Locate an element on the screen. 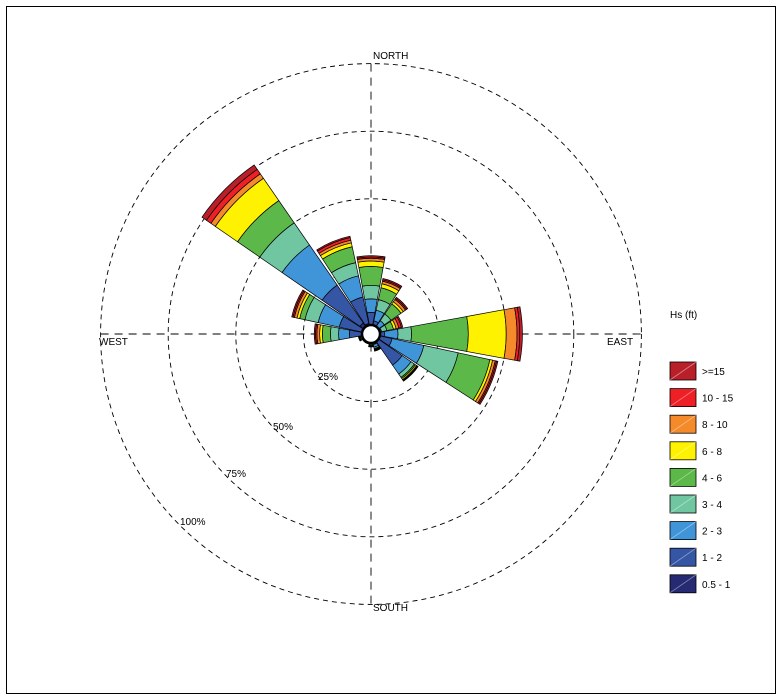  legend-label: 8 - 10 is located at coordinates (715, 425).